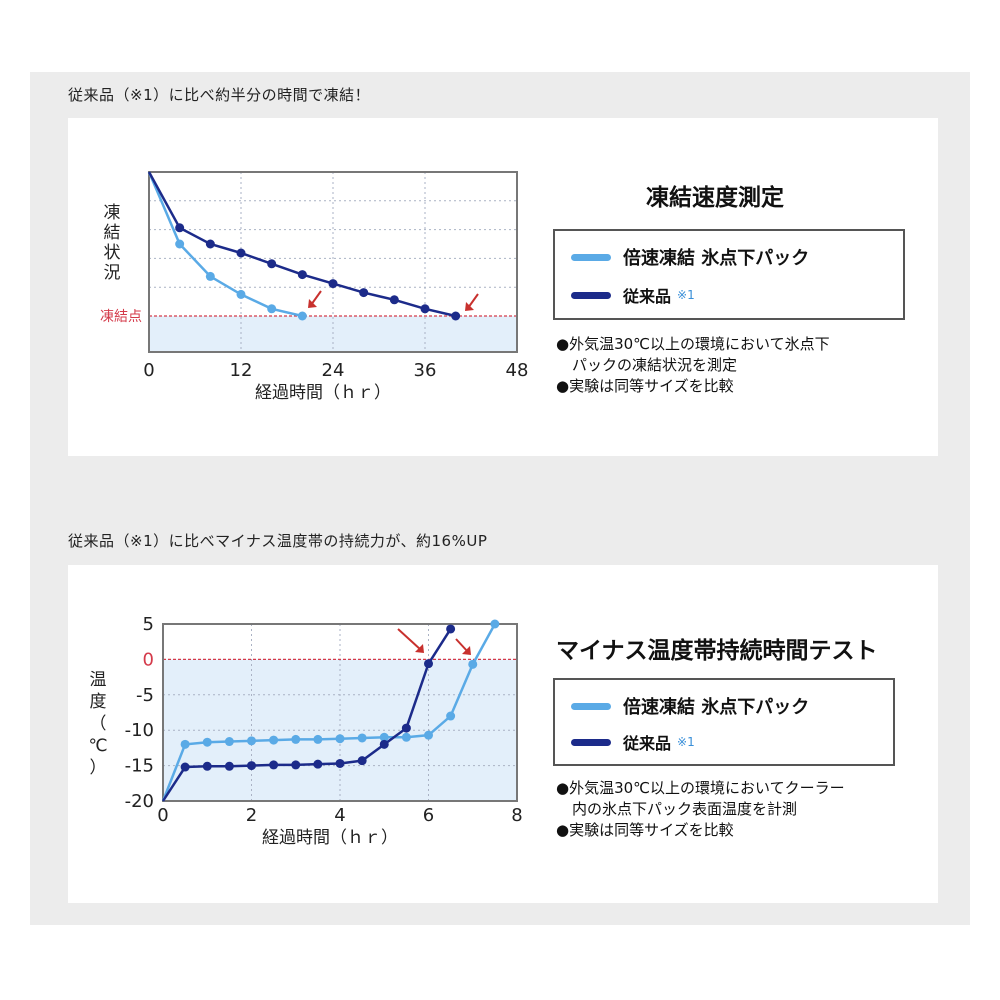 This screenshot has height=1000, width=1000. Describe the element at coordinates (98, 768) in the screenshot. I see `y-axis-label-char: ）` at that location.